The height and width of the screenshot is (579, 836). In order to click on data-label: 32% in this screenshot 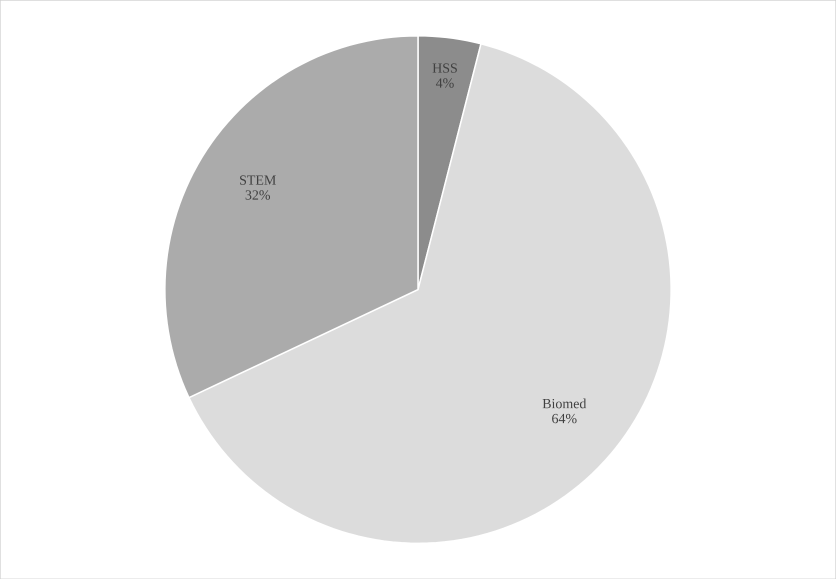, I will do `click(258, 195)`.